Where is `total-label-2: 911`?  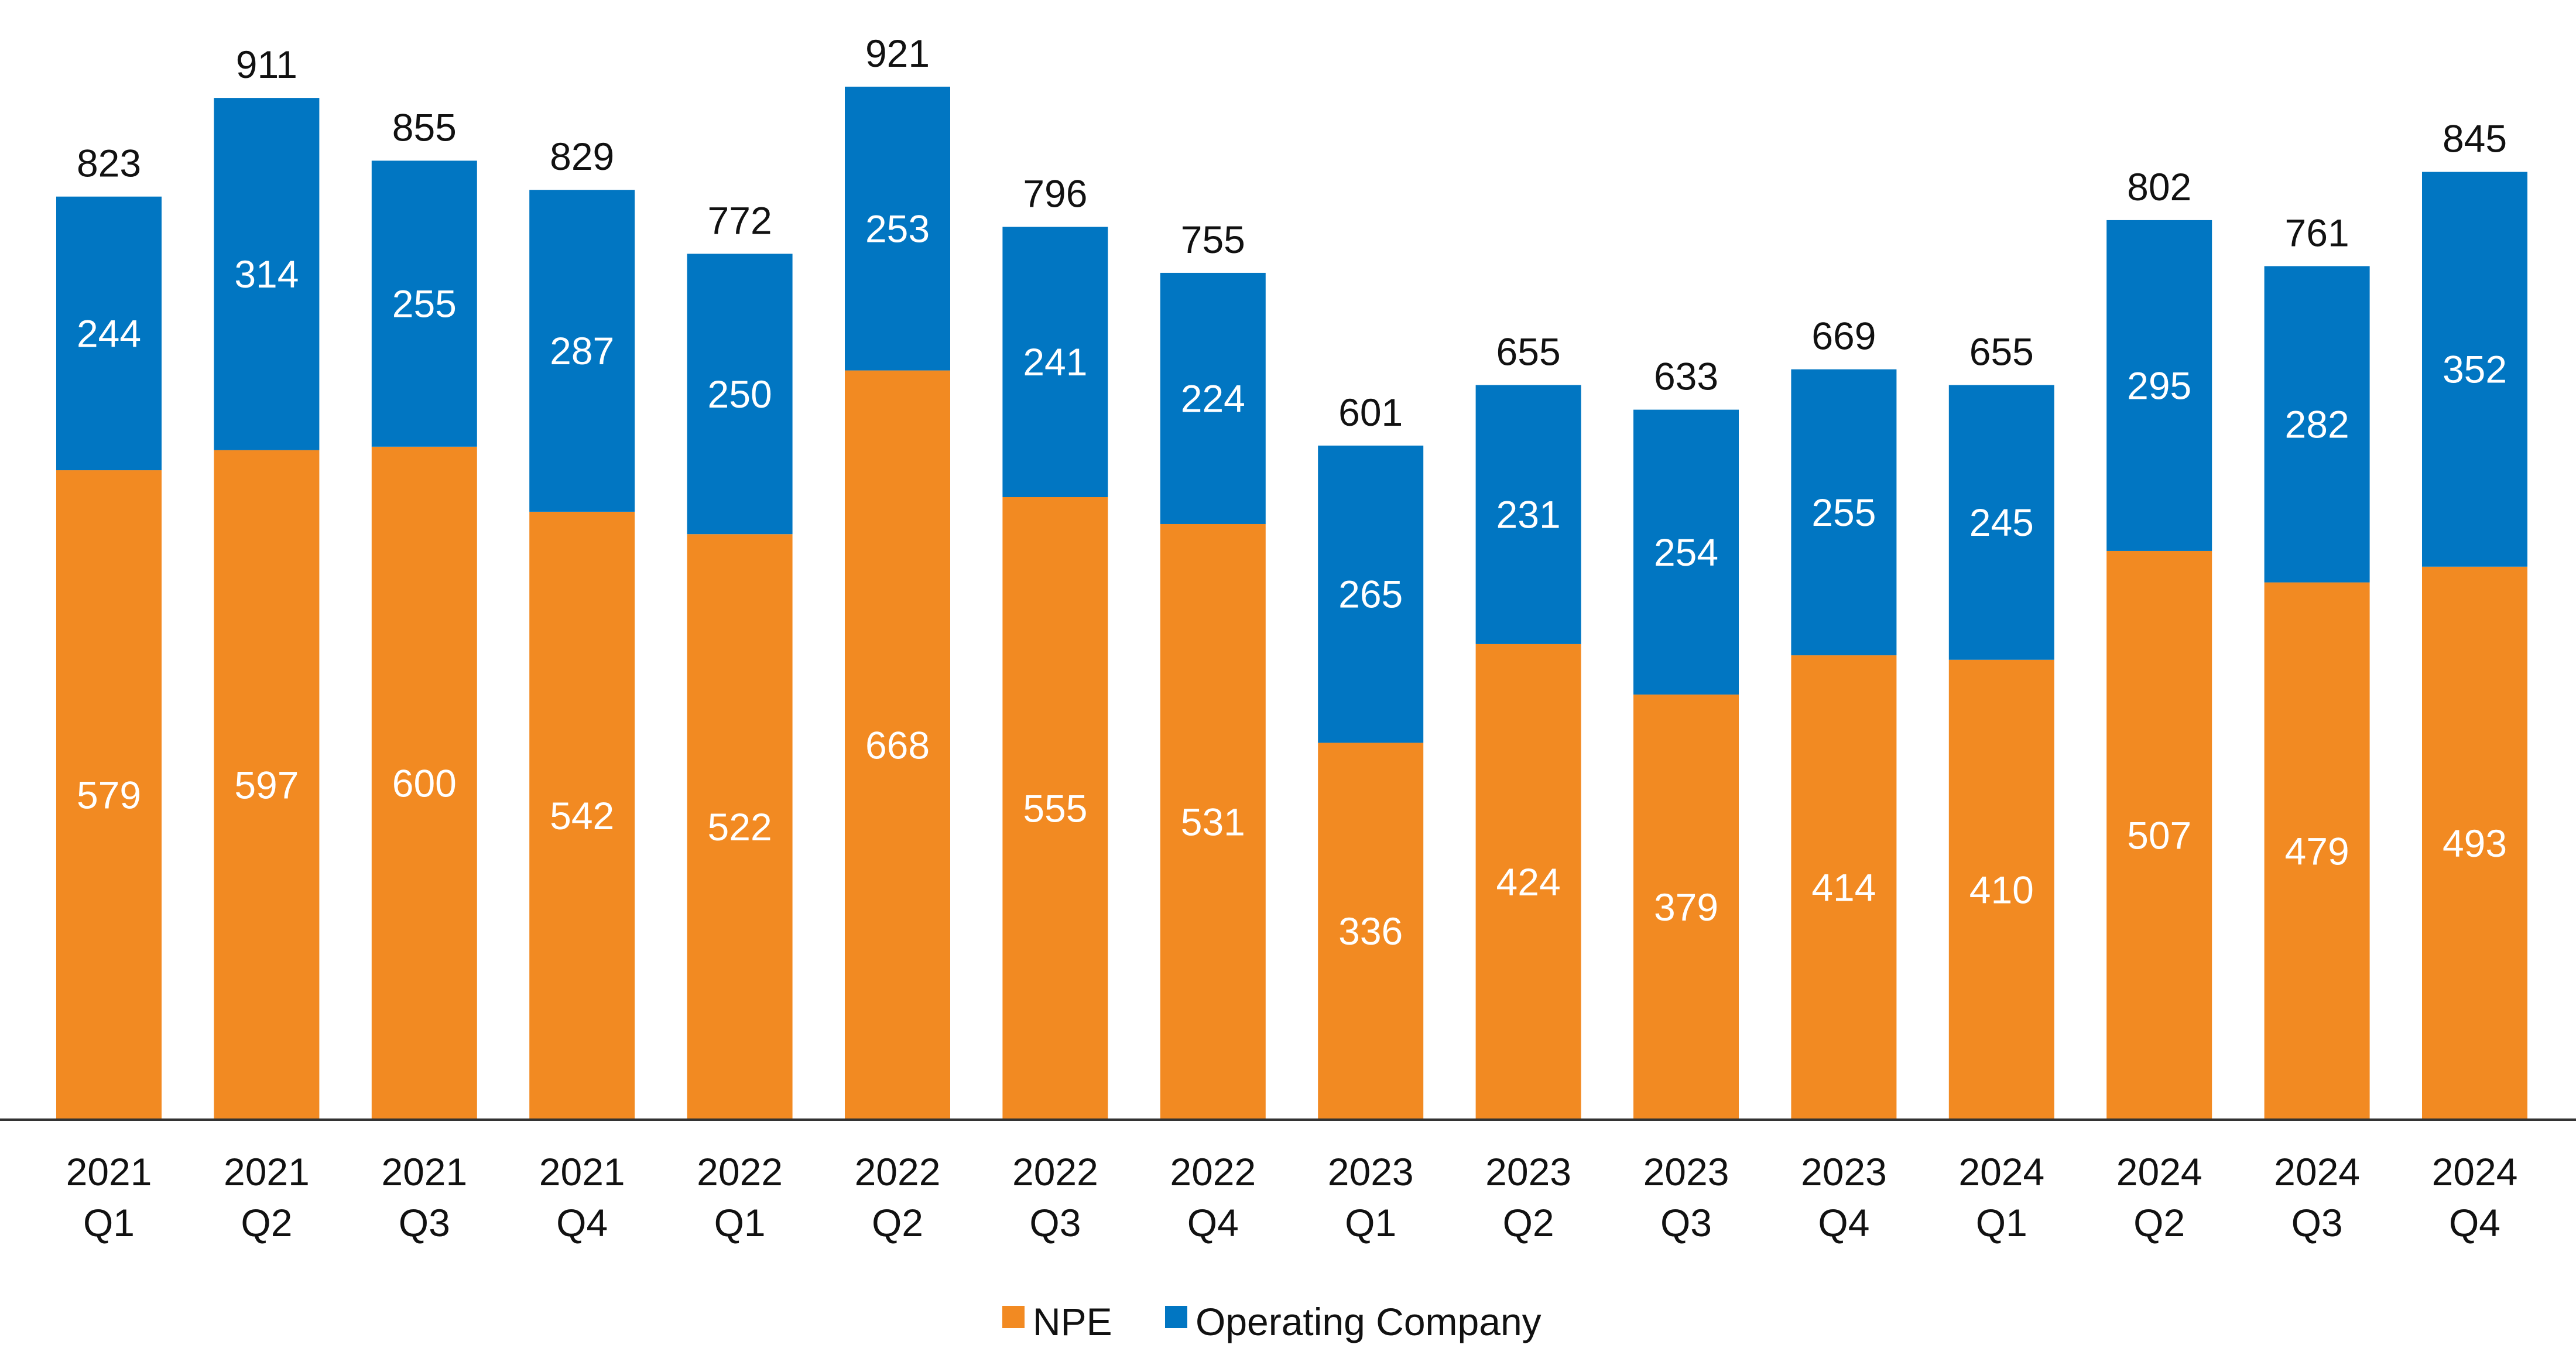 total-label-2: 911 is located at coordinates (266, 64).